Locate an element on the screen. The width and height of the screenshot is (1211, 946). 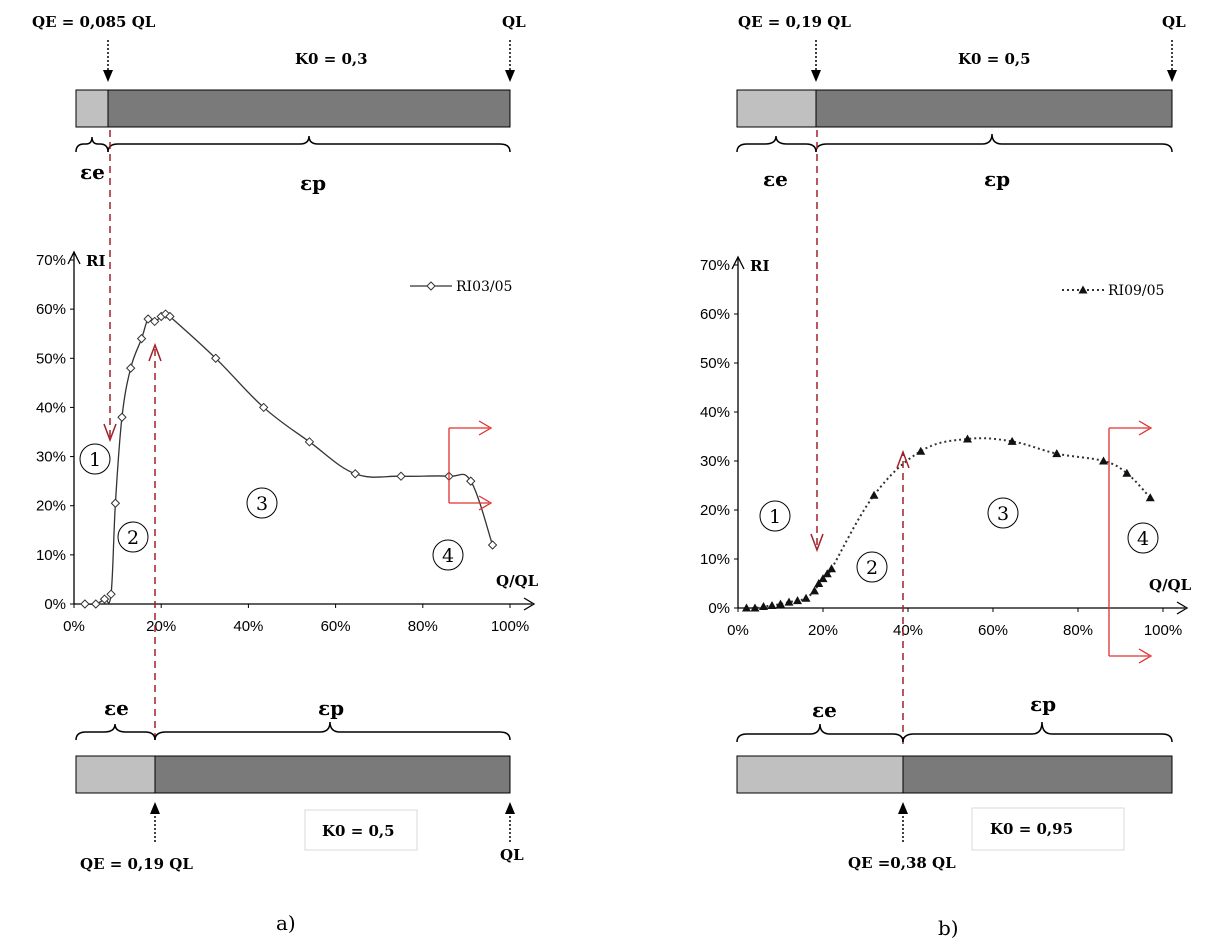
panel-b-bottom-qe-label: QE =0,38 QL is located at coordinates (902, 863).